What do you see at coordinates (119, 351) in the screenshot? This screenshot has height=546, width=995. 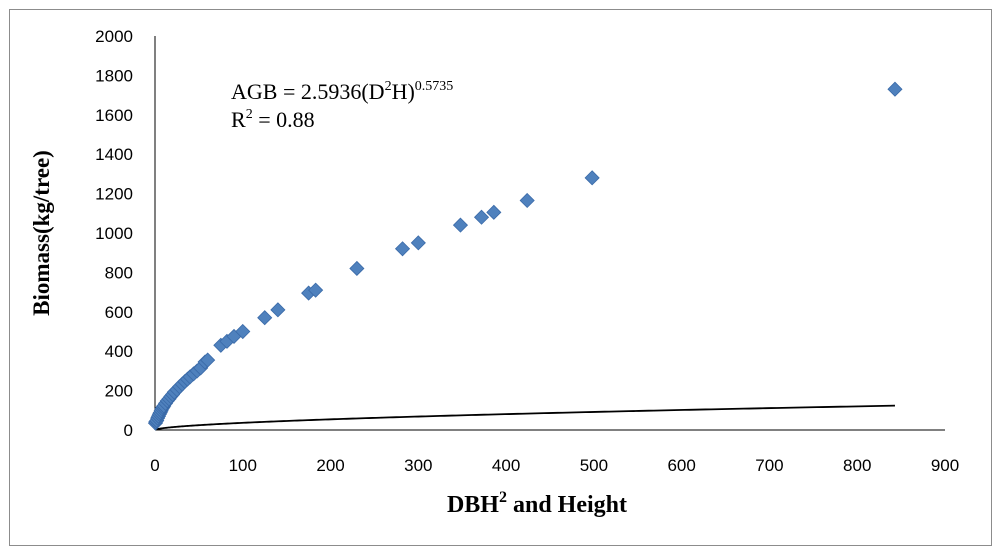 I see `y-tick-label: 400` at bounding box center [119, 351].